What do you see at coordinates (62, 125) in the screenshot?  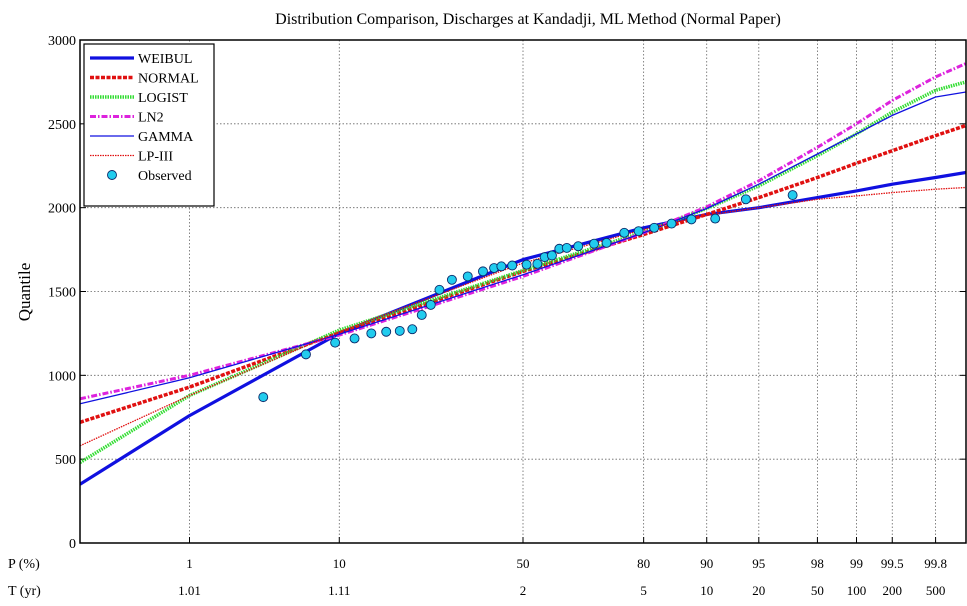 I see `y-tick-label: 2500` at bounding box center [62, 125].